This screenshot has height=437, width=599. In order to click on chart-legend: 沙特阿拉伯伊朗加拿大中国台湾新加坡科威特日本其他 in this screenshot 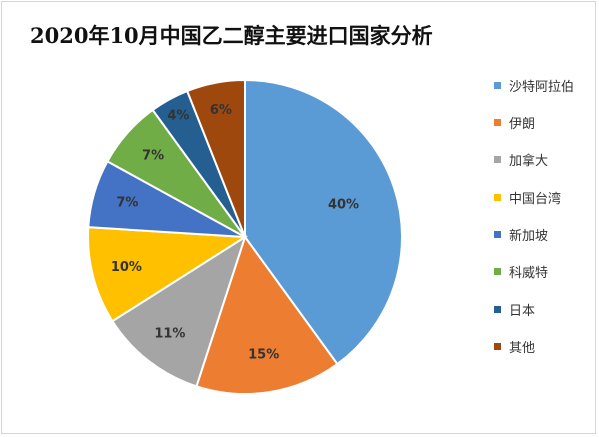, I will do `click(544, 225)`.